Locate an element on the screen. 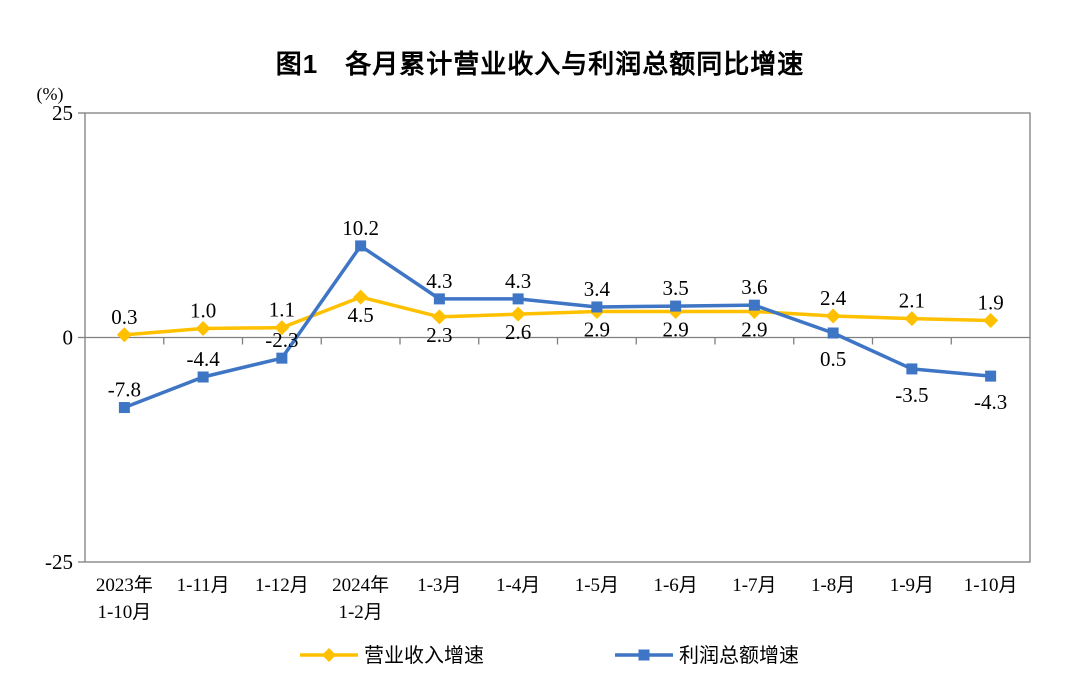 The height and width of the screenshot is (680, 1080). profit-legend-label: 利润总额增速 is located at coordinates (739, 655).